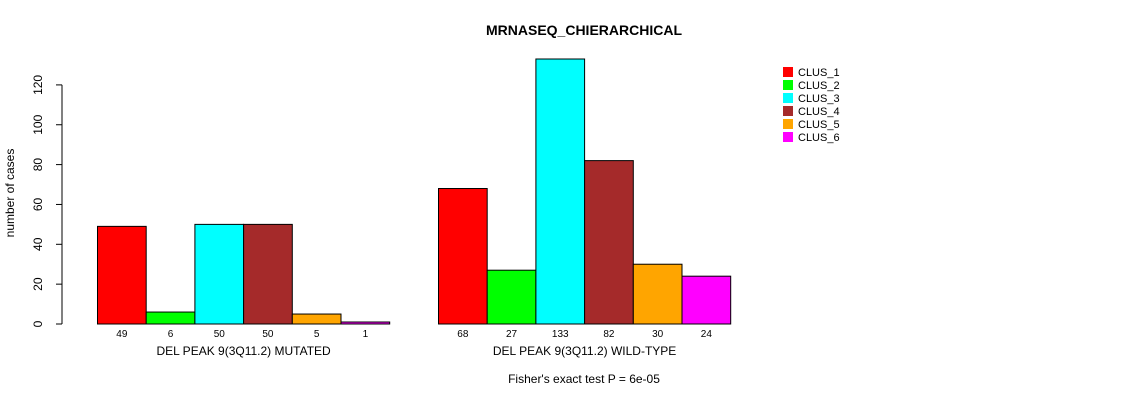 The image size is (1140, 405). What do you see at coordinates (658, 334) in the screenshot?
I see `bar-value-label: 30` at bounding box center [658, 334].